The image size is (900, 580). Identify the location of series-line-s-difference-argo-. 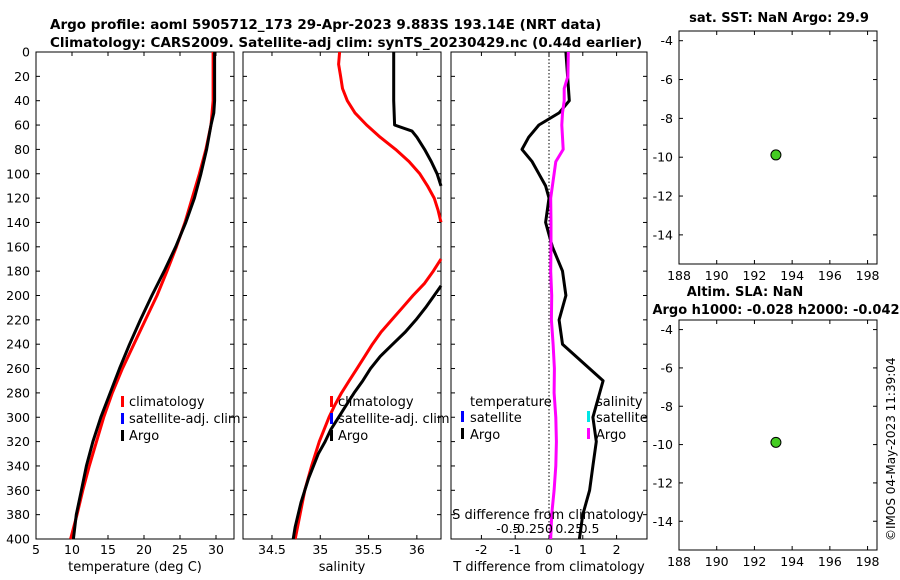
(559, 295).